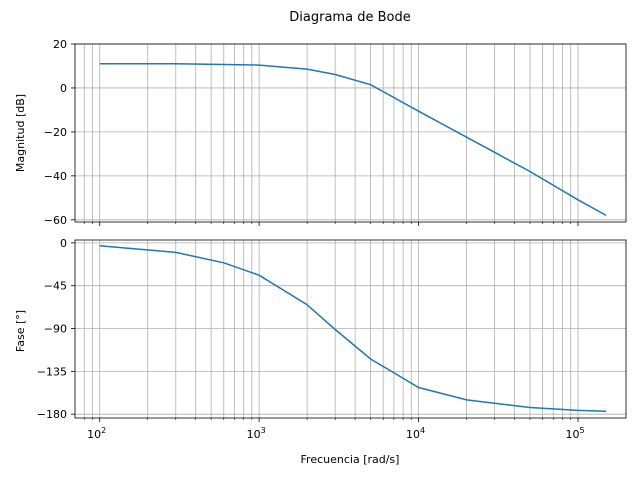  I want to click on phase-y-tick-label: 0, so click(63, 243).